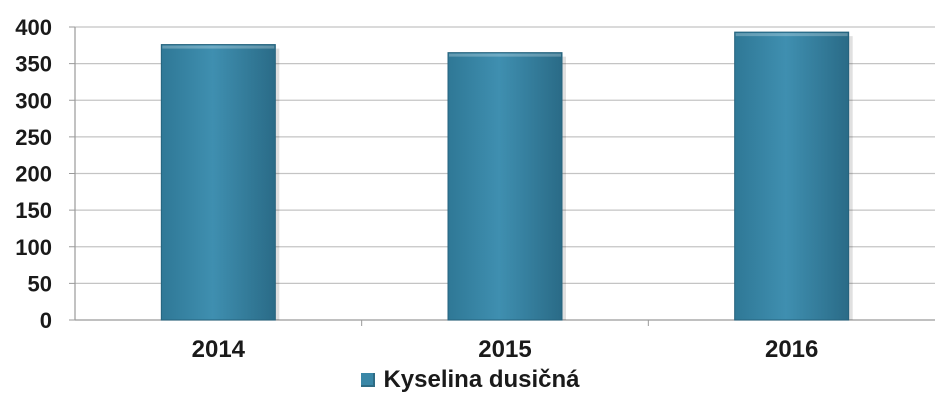 The height and width of the screenshot is (402, 941). What do you see at coordinates (218, 182) in the screenshot?
I see `bar-2014` at bounding box center [218, 182].